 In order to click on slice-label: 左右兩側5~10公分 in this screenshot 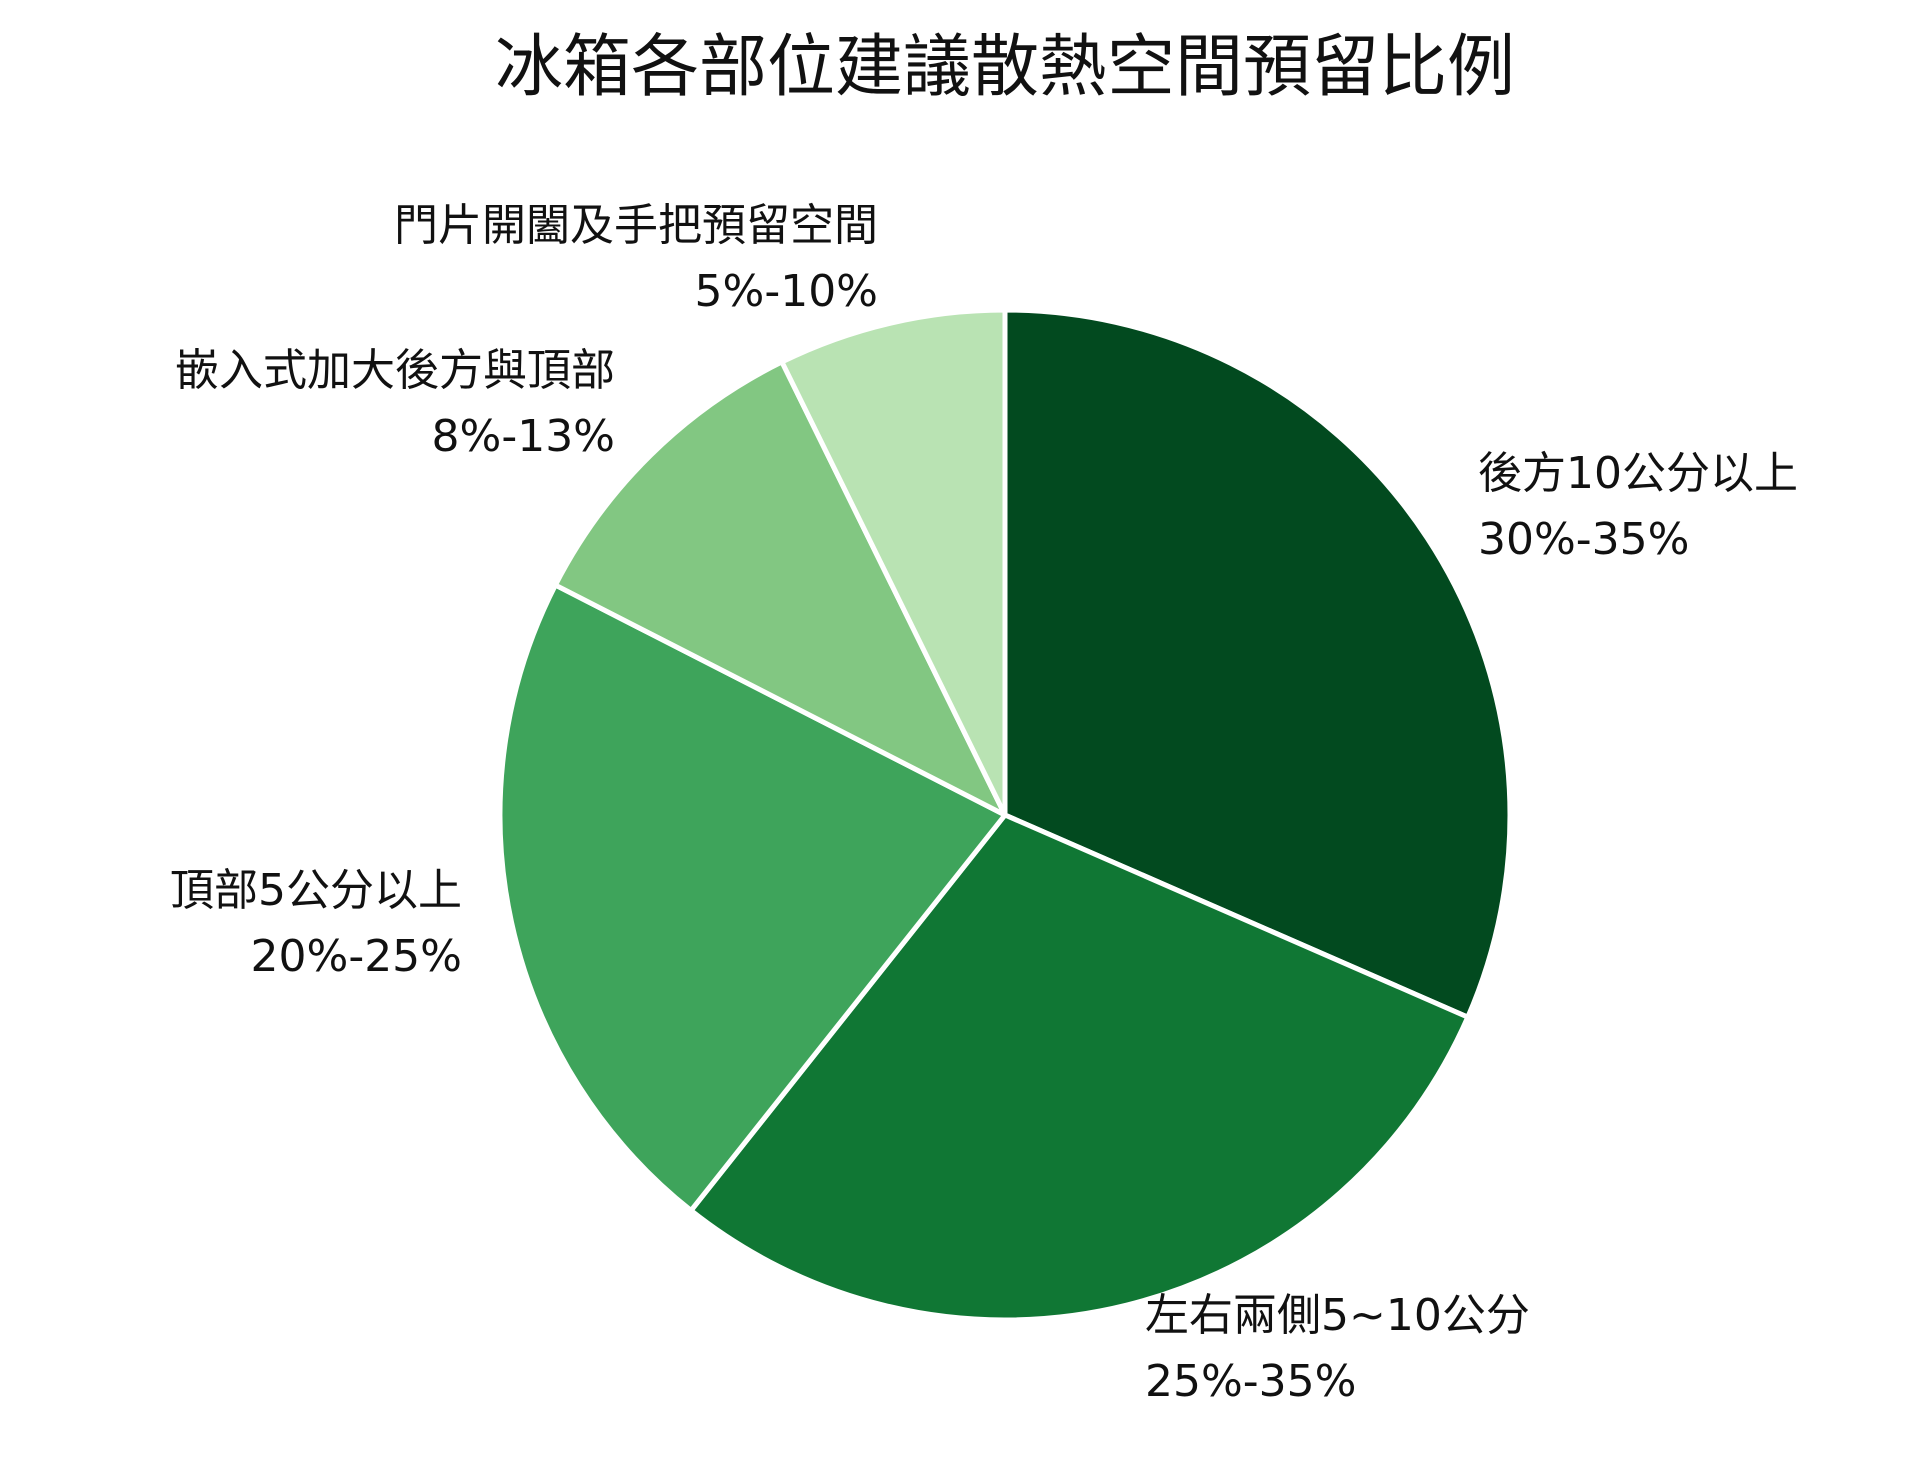, I will do `click(1337, 1315)`.